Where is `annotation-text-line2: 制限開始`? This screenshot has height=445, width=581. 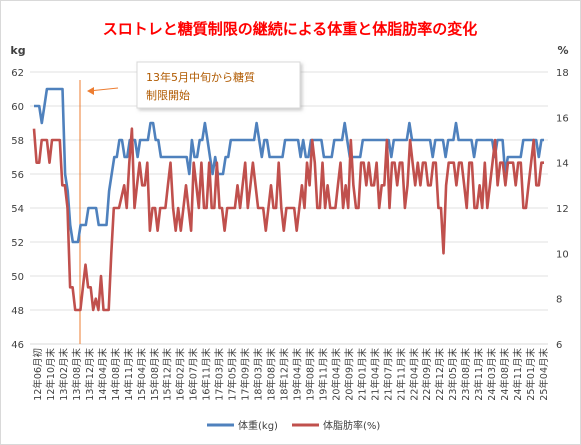 annotation-text-line2: 制限開始 is located at coordinates (168, 95).